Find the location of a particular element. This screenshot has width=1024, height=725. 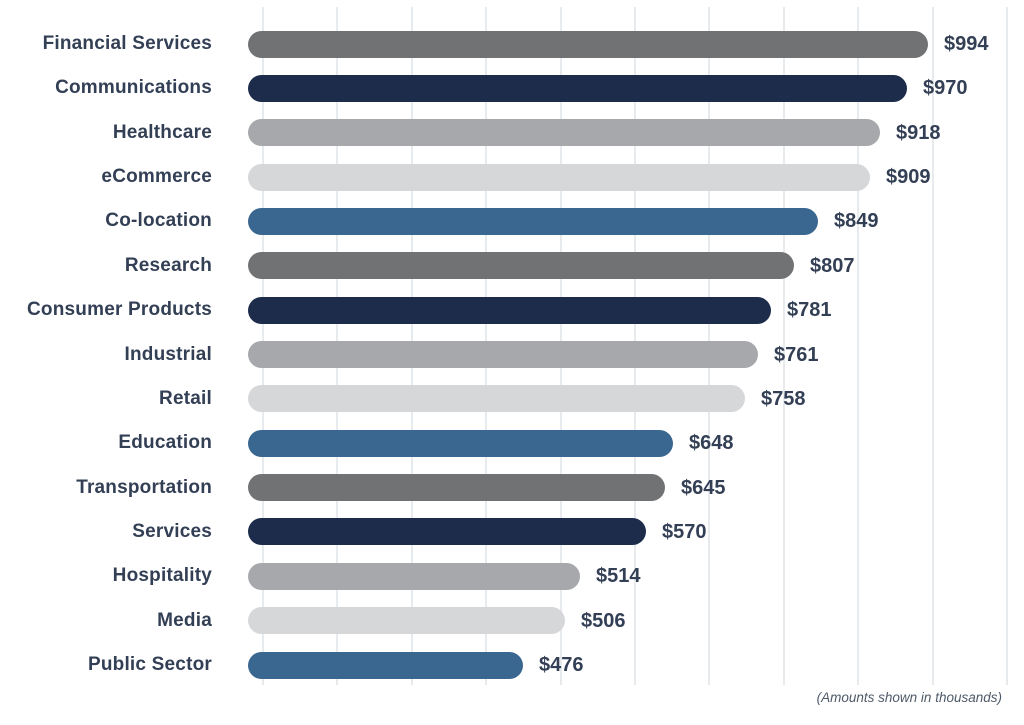

value-label: $849 is located at coordinates (856, 221).